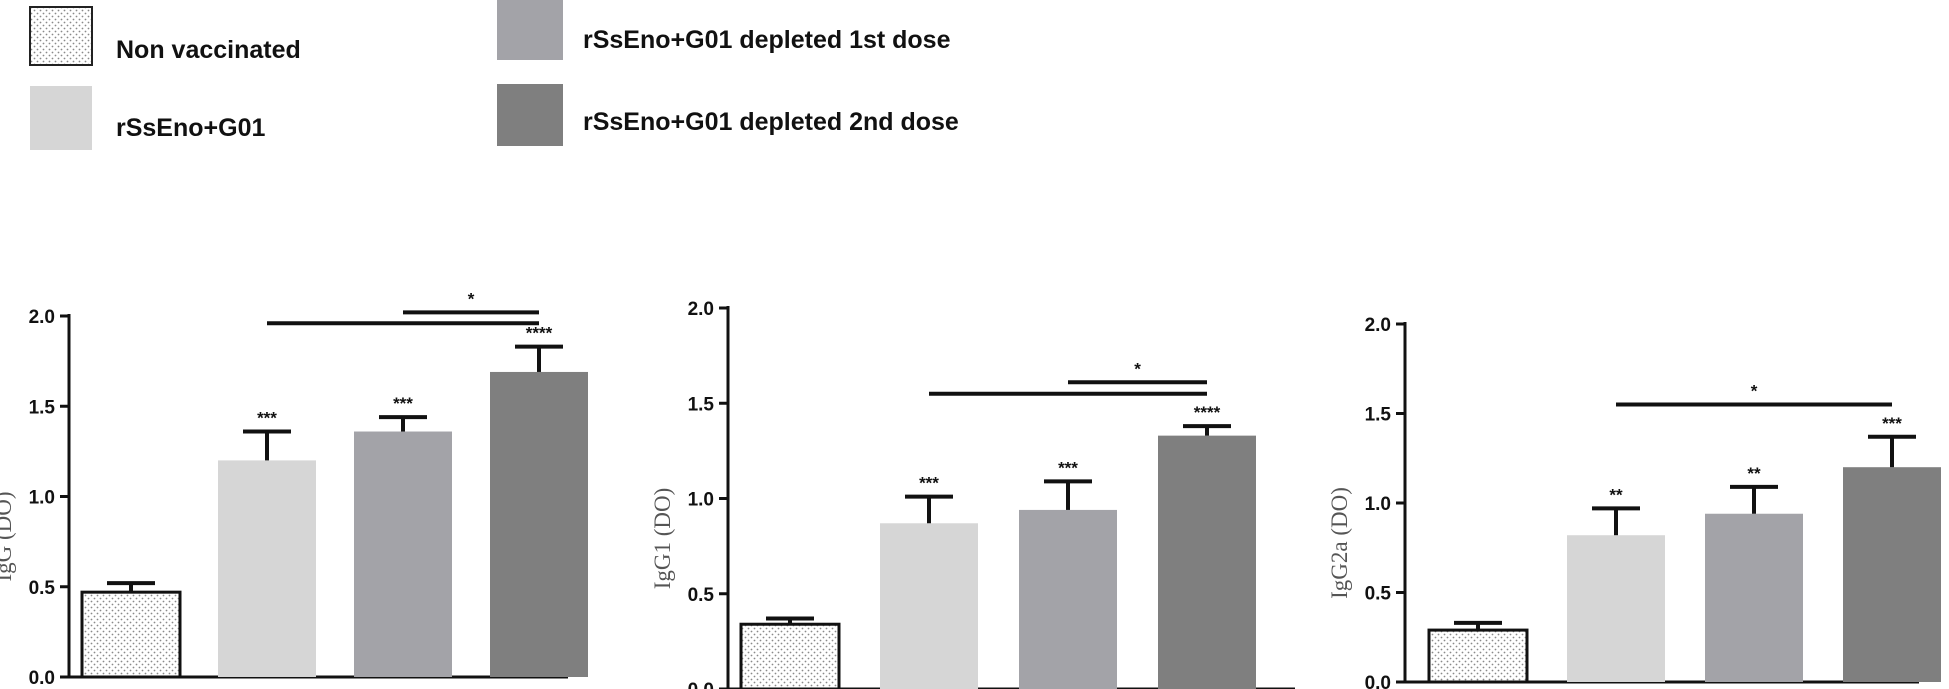 The height and width of the screenshot is (689, 1949). I want to click on legend-label: rSsEno+G01 depleted 2nd dose, so click(771, 122).